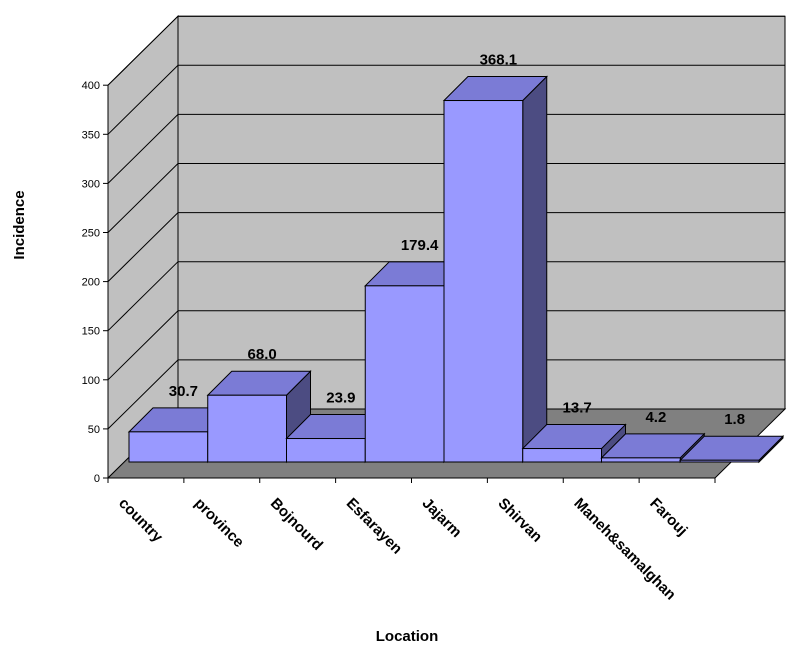 The image size is (795, 650). I want to click on y-tick-label: 400, so click(91, 86).